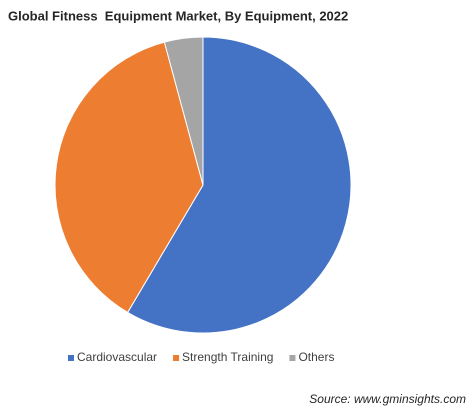  I want to click on source: Source: www.gminsights.com, so click(387, 399).